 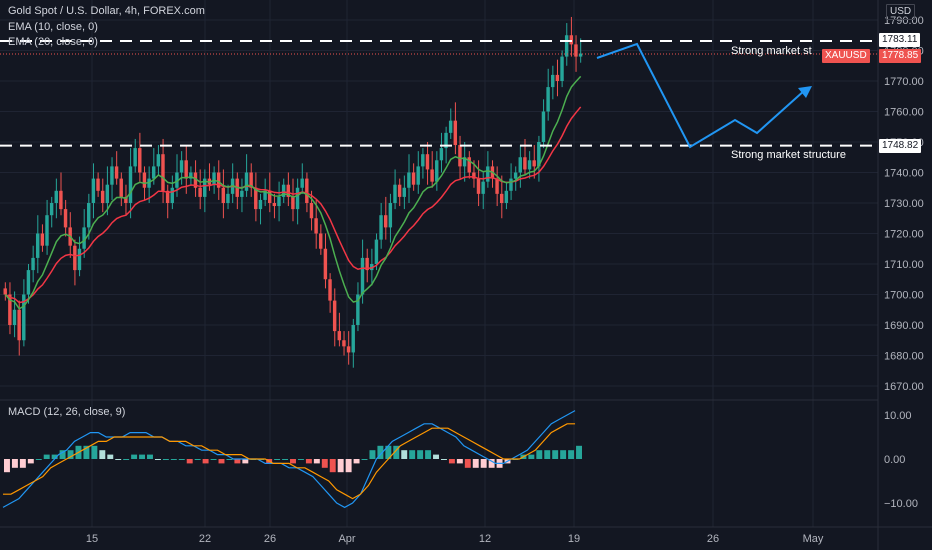 What do you see at coordinates (900, 56) in the screenshot?
I see `current-price-label: 1778.85` at bounding box center [900, 56].